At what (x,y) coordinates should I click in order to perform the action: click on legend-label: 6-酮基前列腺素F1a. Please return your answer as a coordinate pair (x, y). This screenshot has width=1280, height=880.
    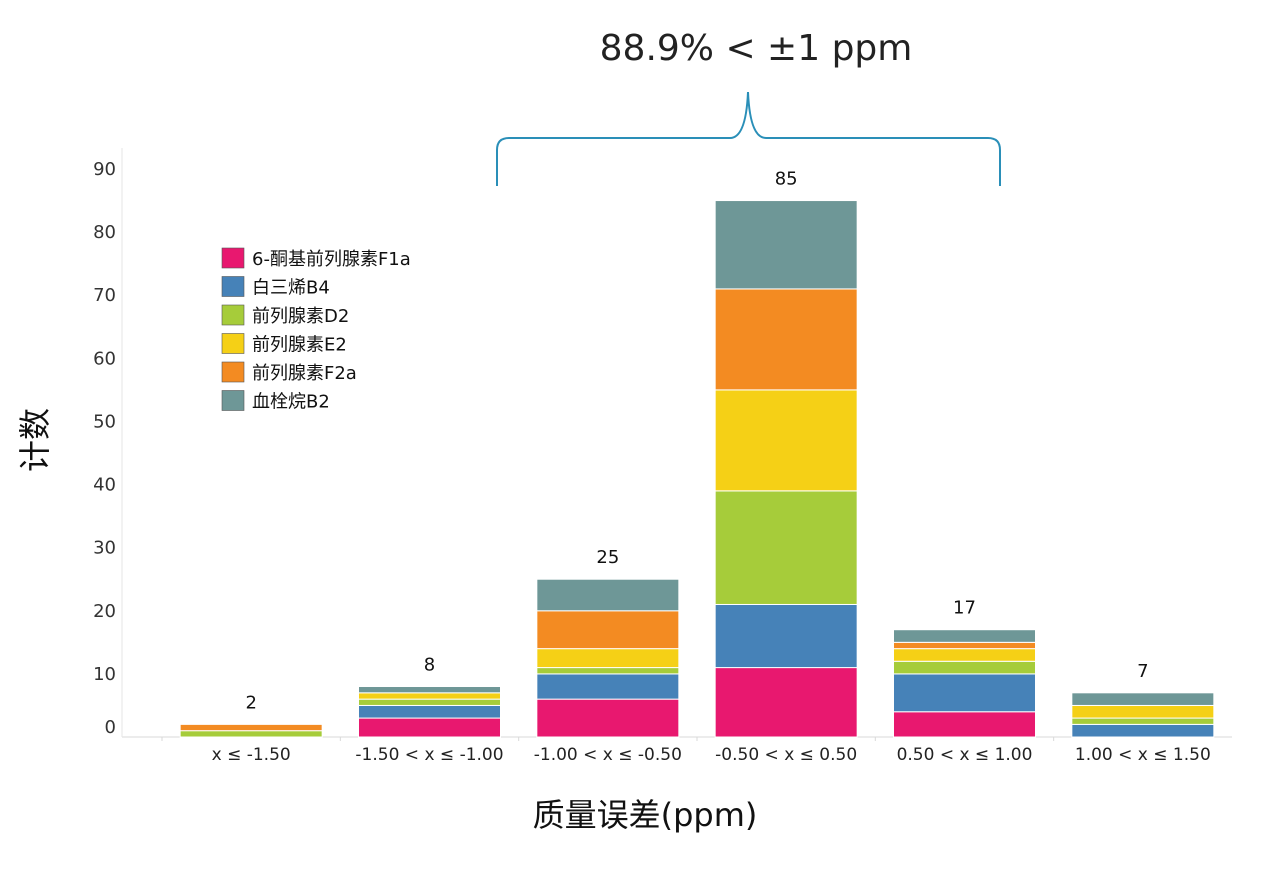
    Looking at the image, I should click on (331, 259).